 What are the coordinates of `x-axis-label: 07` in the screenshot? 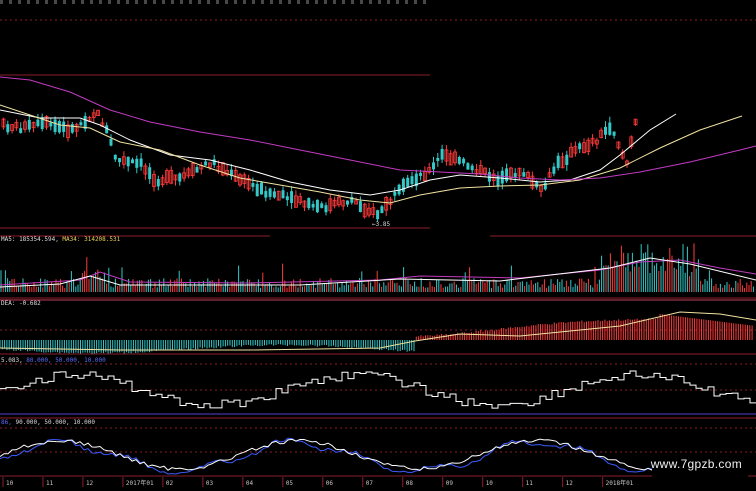 It's located at (370, 483).